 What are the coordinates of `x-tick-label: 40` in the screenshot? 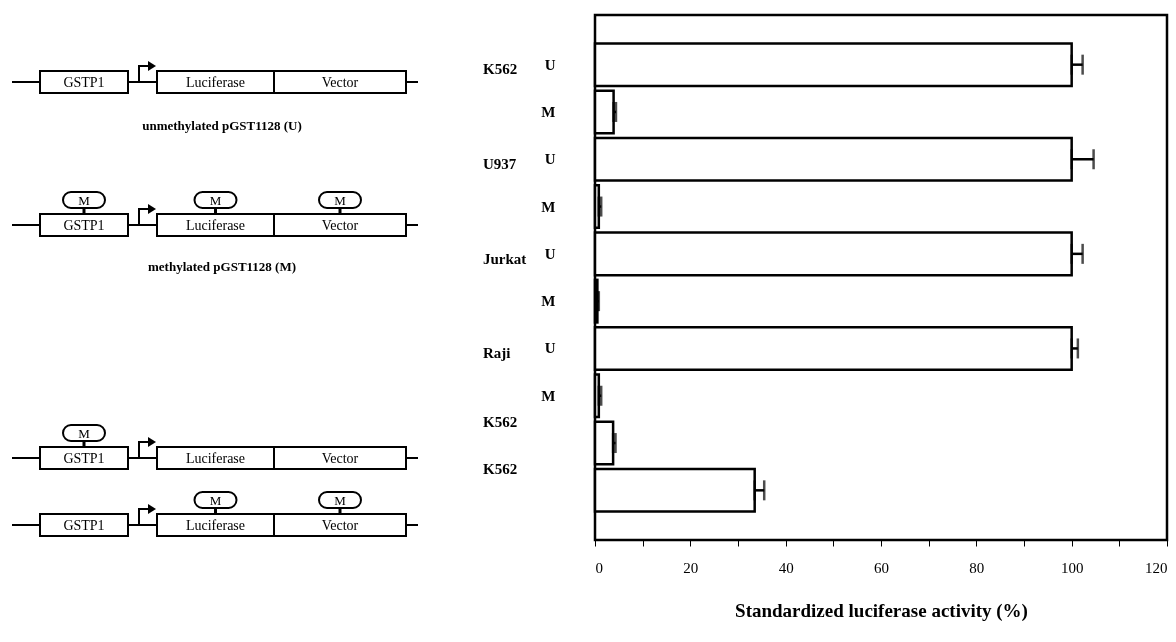 It's located at (786, 567).